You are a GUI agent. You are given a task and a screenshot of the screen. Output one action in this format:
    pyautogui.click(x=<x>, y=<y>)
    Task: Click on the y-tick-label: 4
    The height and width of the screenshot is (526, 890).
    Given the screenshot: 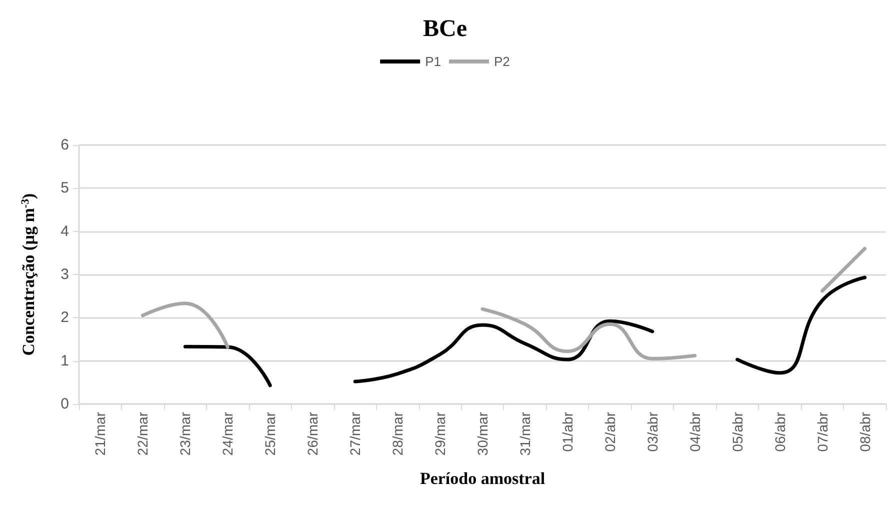 What is the action you would take?
    pyautogui.click(x=64, y=231)
    